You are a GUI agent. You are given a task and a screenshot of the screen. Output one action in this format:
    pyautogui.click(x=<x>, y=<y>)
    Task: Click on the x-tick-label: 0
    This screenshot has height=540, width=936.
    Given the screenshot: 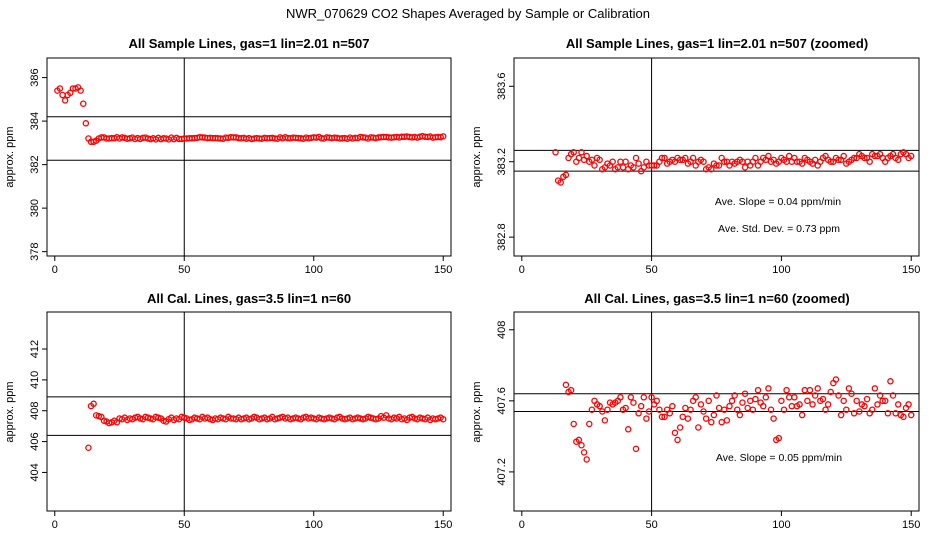 What is the action you would take?
    pyautogui.click(x=522, y=270)
    